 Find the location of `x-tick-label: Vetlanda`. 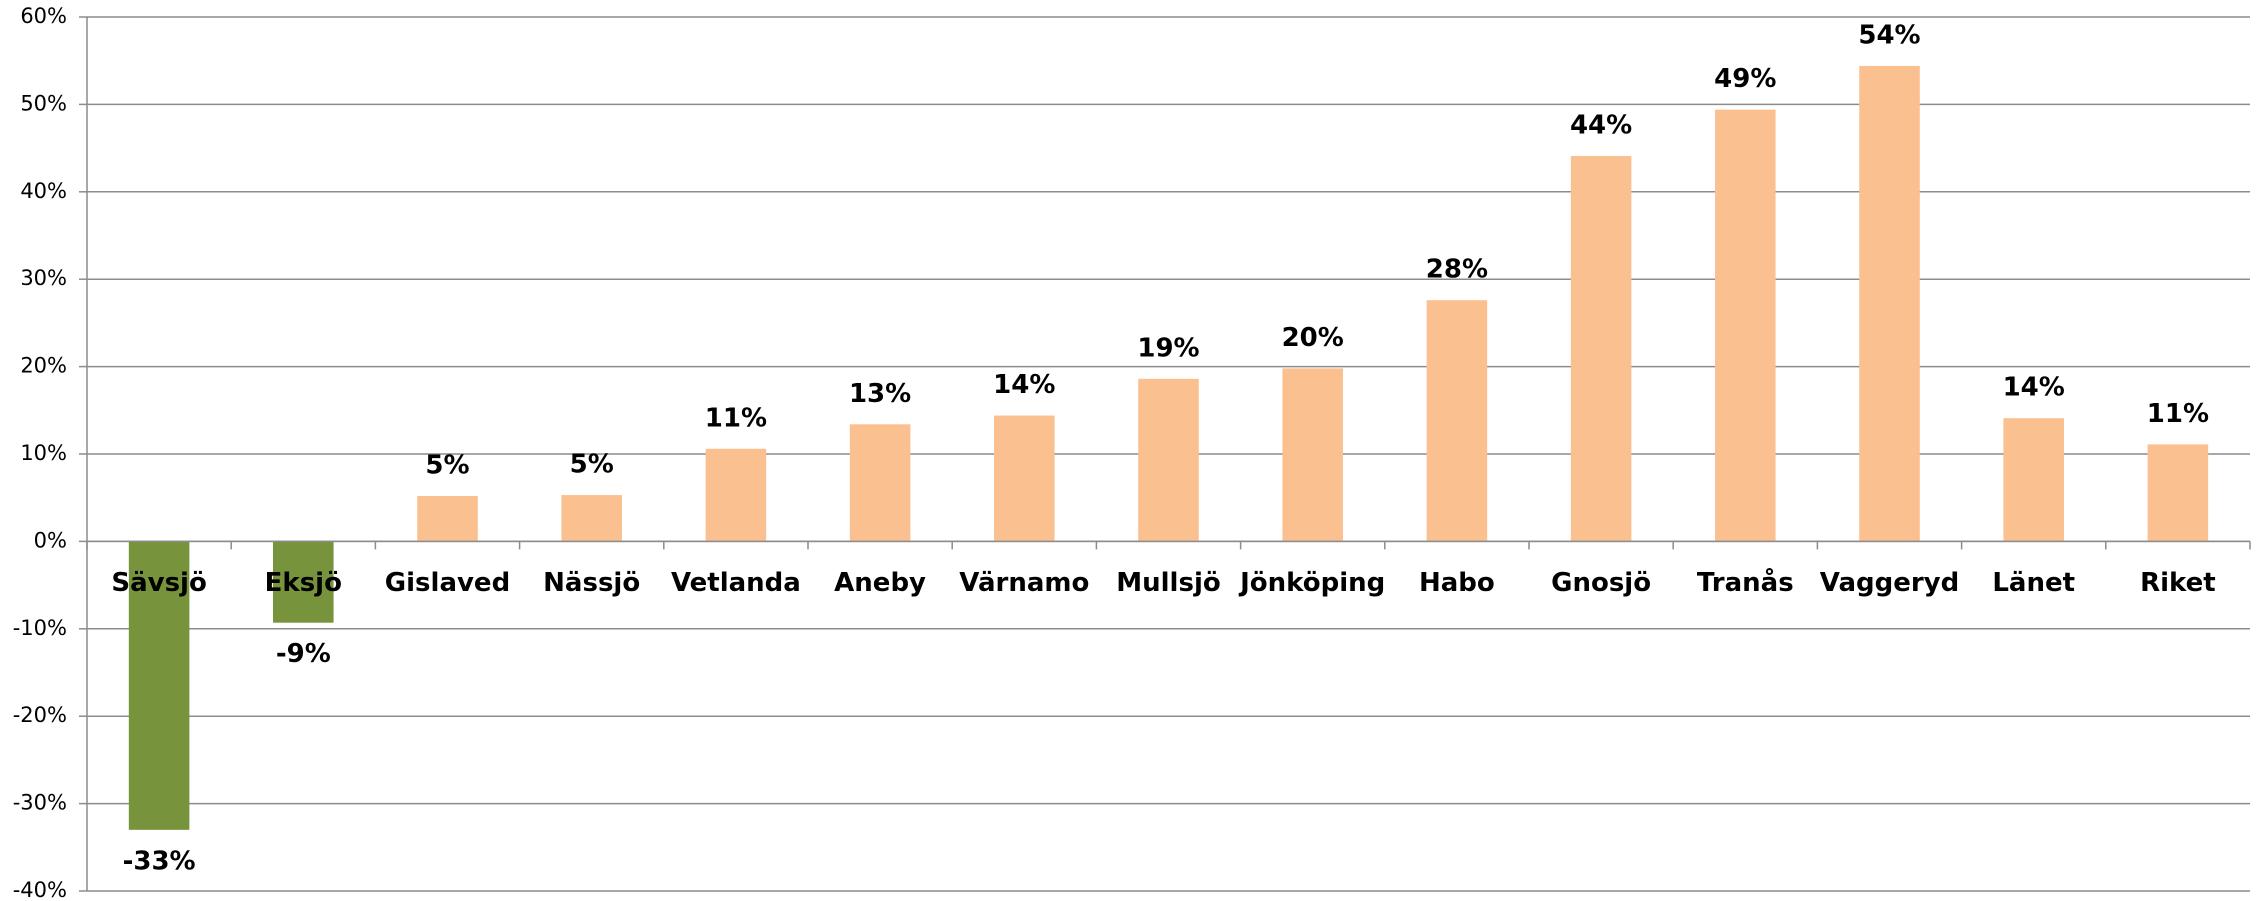

x-tick-label: Vetlanda is located at coordinates (736, 583).